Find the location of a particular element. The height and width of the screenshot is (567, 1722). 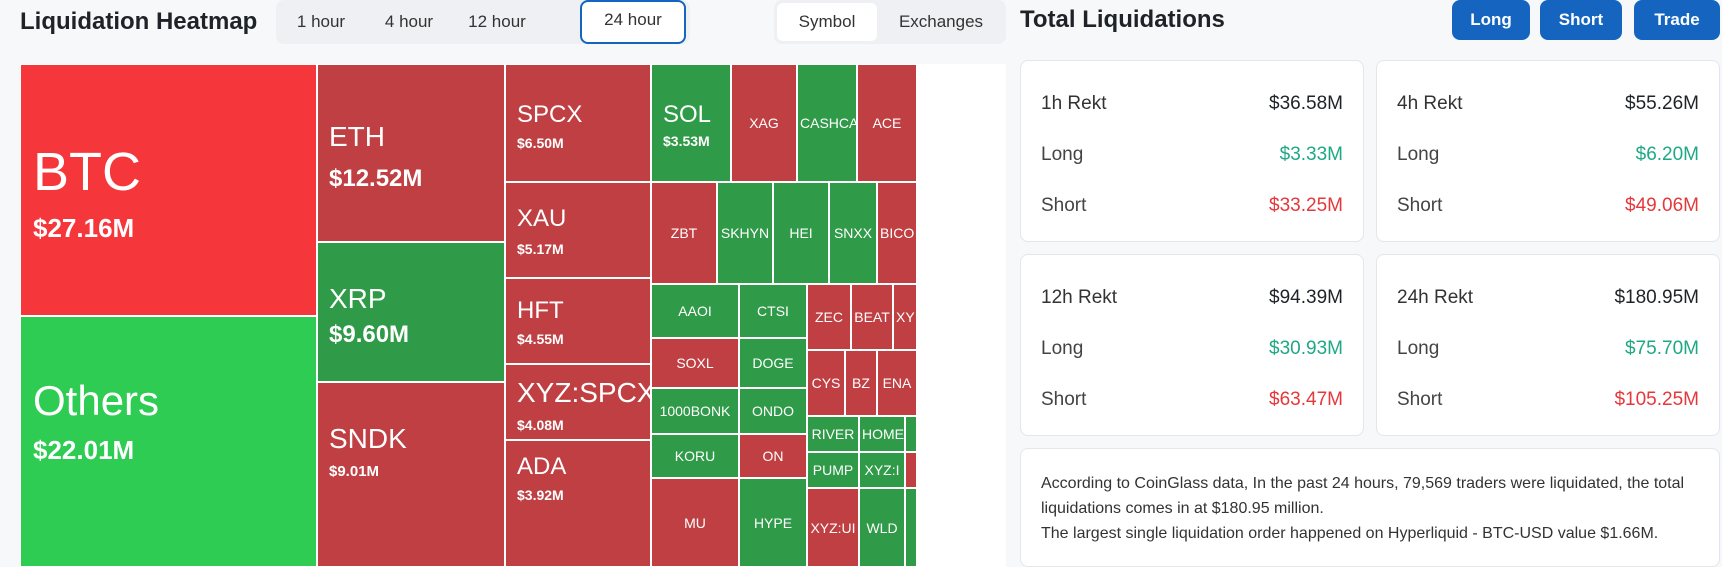

tile-symbol: SOXL is located at coordinates (695, 363).